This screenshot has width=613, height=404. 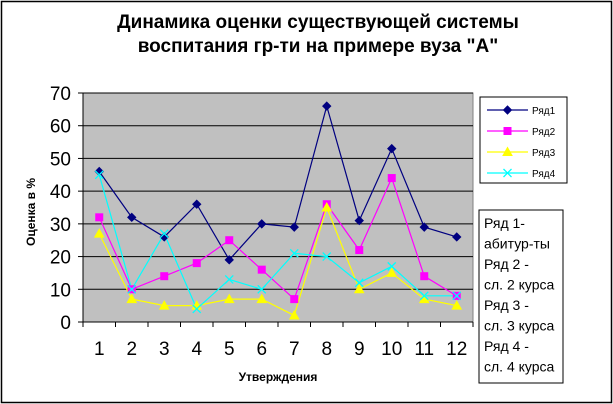 I want to click on x-tick-label-12: 12, so click(x=456, y=349).